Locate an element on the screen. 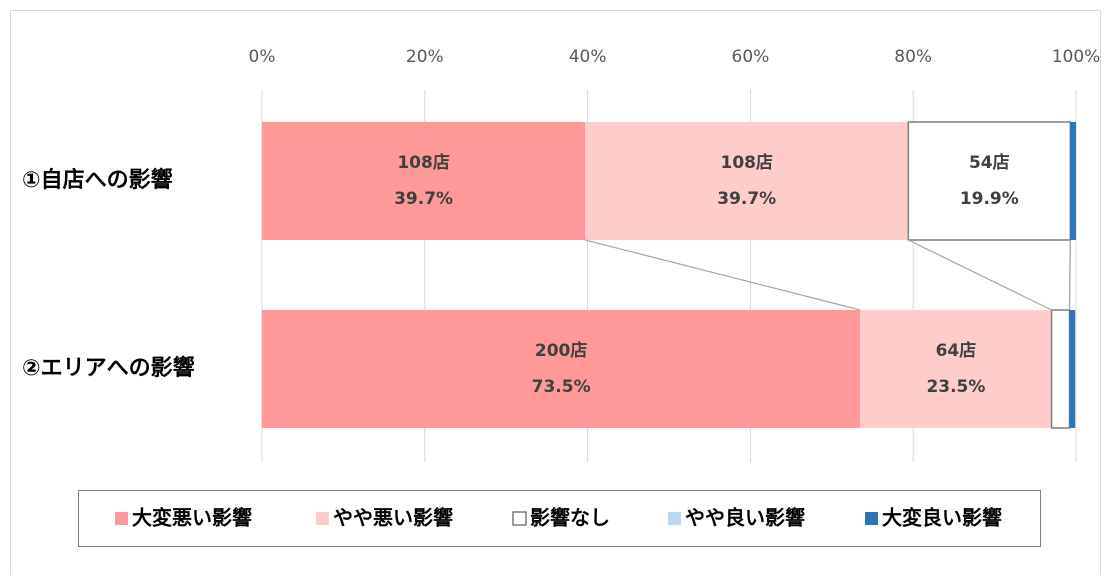 The height and width of the screenshot is (579, 1107). legend-label: 大変悪い影響 is located at coordinates (192, 518).